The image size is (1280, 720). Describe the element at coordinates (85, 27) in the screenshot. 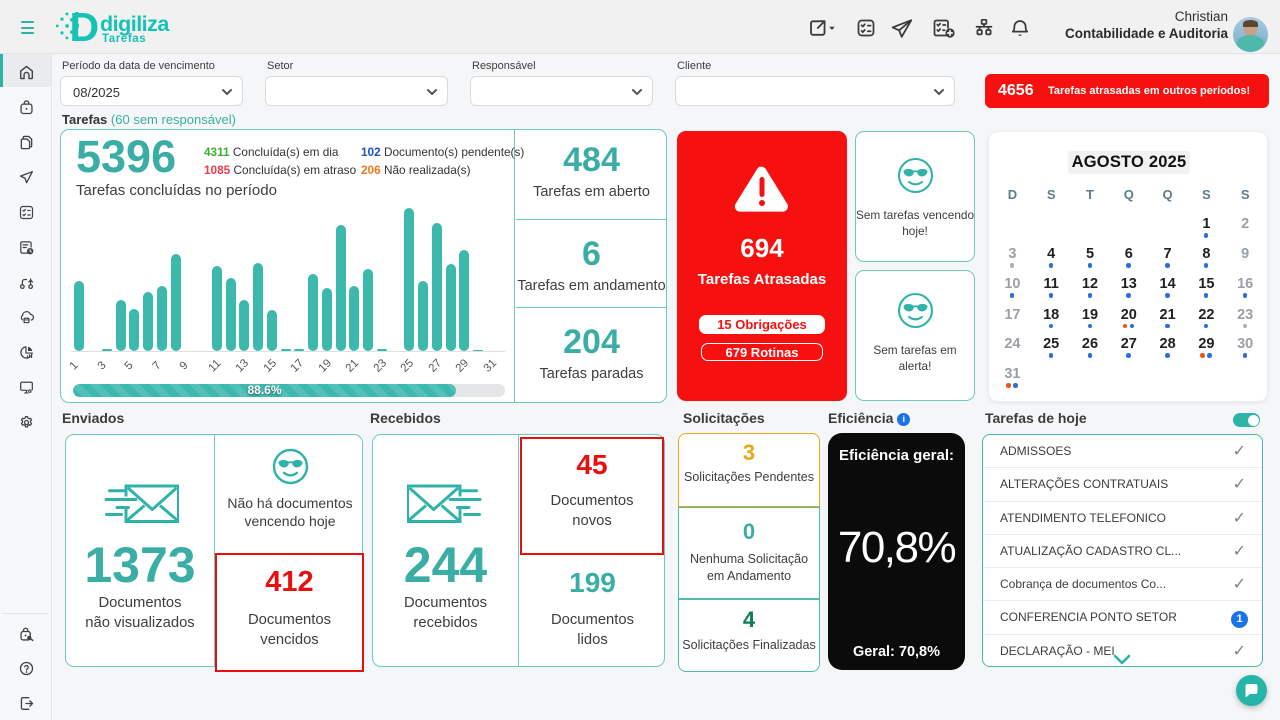

I see `svg-text: D` at that location.